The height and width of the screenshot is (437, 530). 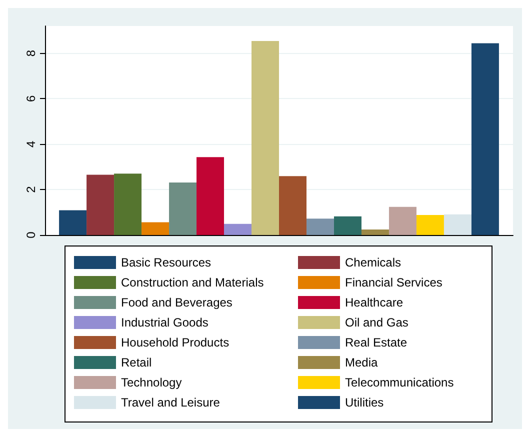 I want to click on legend-label: Utilities, so click(x=364, y=403).